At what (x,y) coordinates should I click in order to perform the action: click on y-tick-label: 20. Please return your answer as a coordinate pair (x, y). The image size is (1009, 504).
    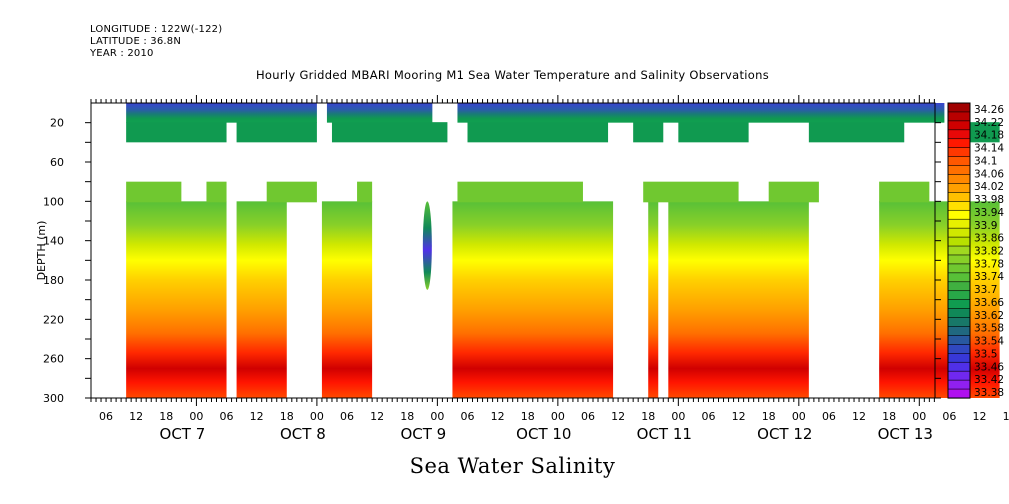
    Looking at the image, I should click on (57, 123).